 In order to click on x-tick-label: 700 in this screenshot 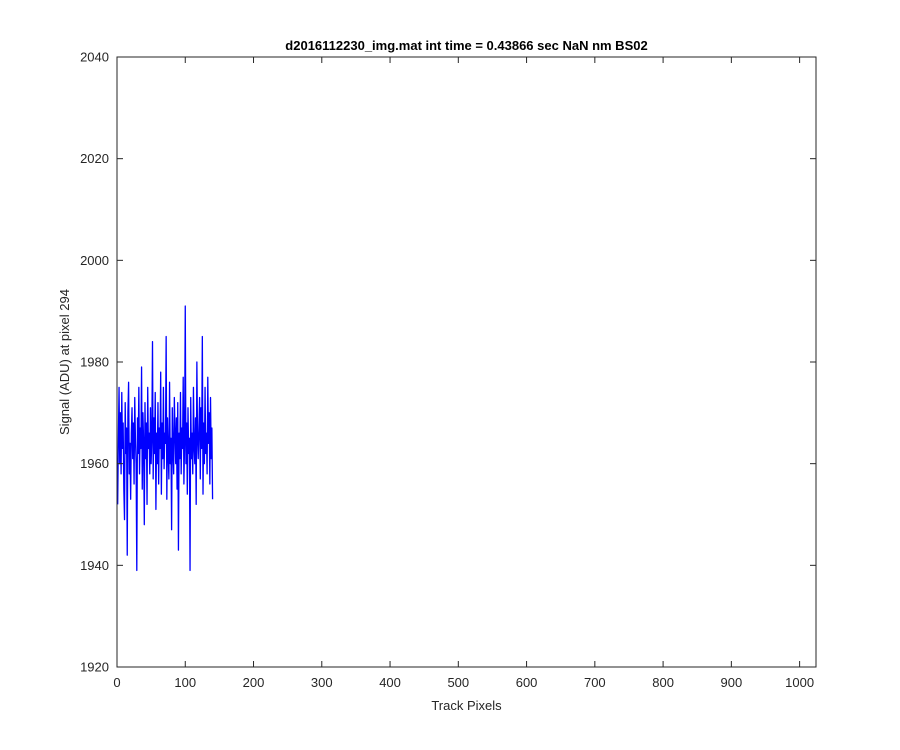, I will do `click(595, 682)`.